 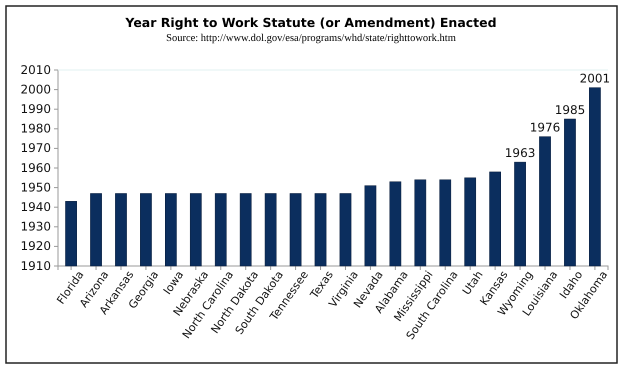 What do you see at coordinates (35, 207) in the screenshot?
I see `y-tick-label: 1940` at bounding box center [35, 207].